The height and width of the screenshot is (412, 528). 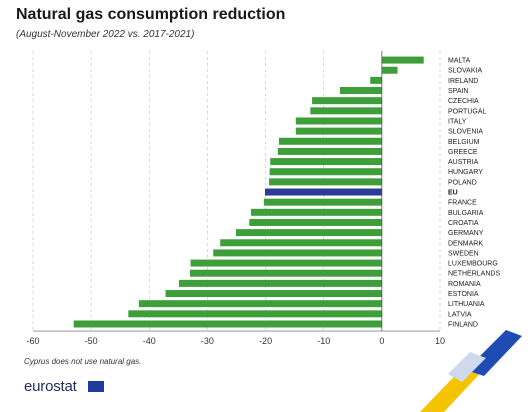 I want to click on x-tick-label: -60, so click(x=32, y=341).